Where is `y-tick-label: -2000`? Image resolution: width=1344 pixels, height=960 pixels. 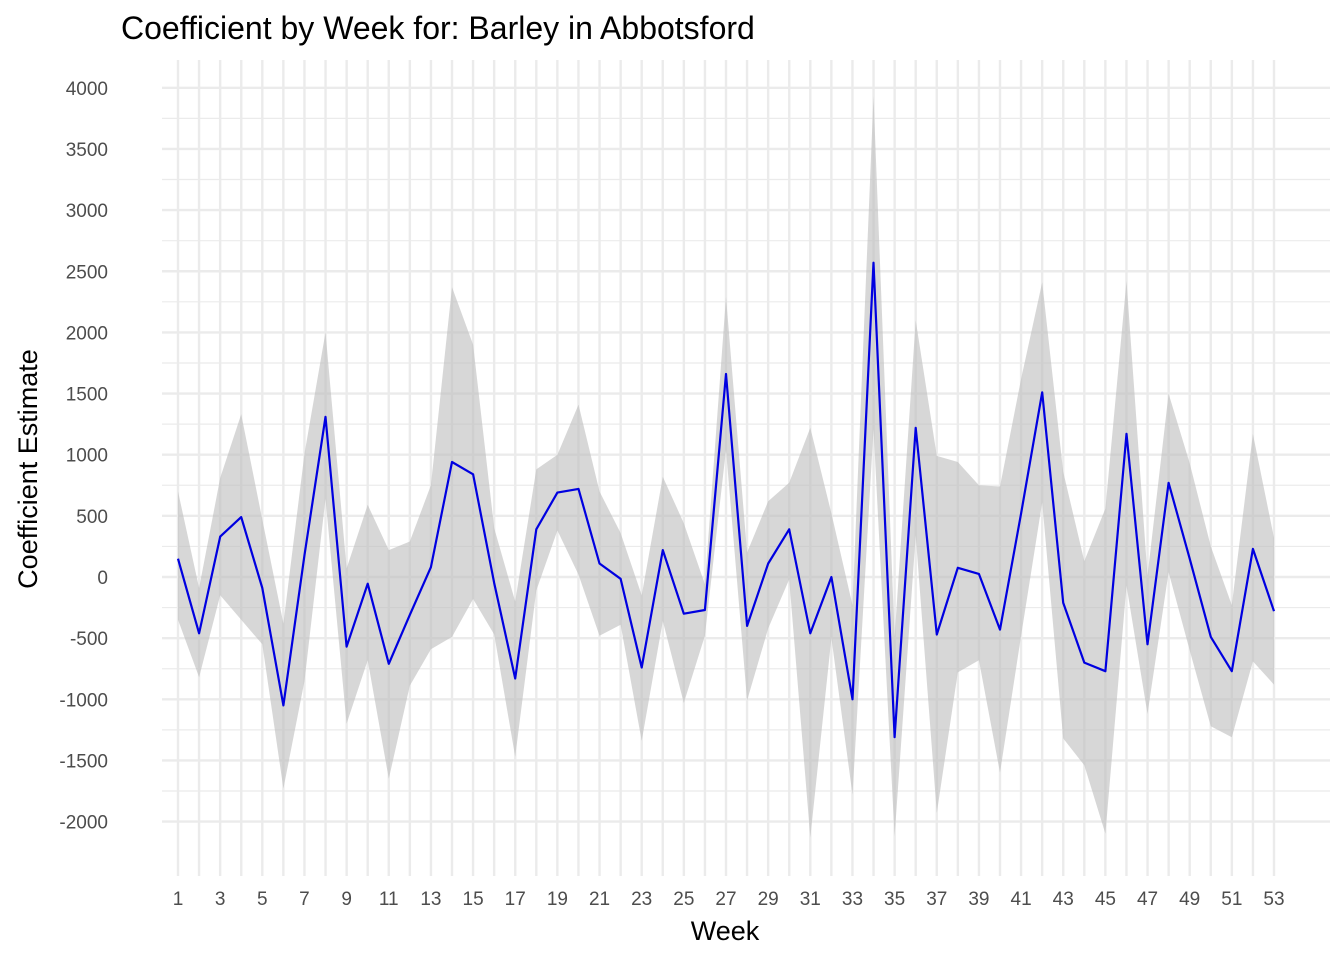
y-tick-label: -2000 is located at coordinates (83, 823).